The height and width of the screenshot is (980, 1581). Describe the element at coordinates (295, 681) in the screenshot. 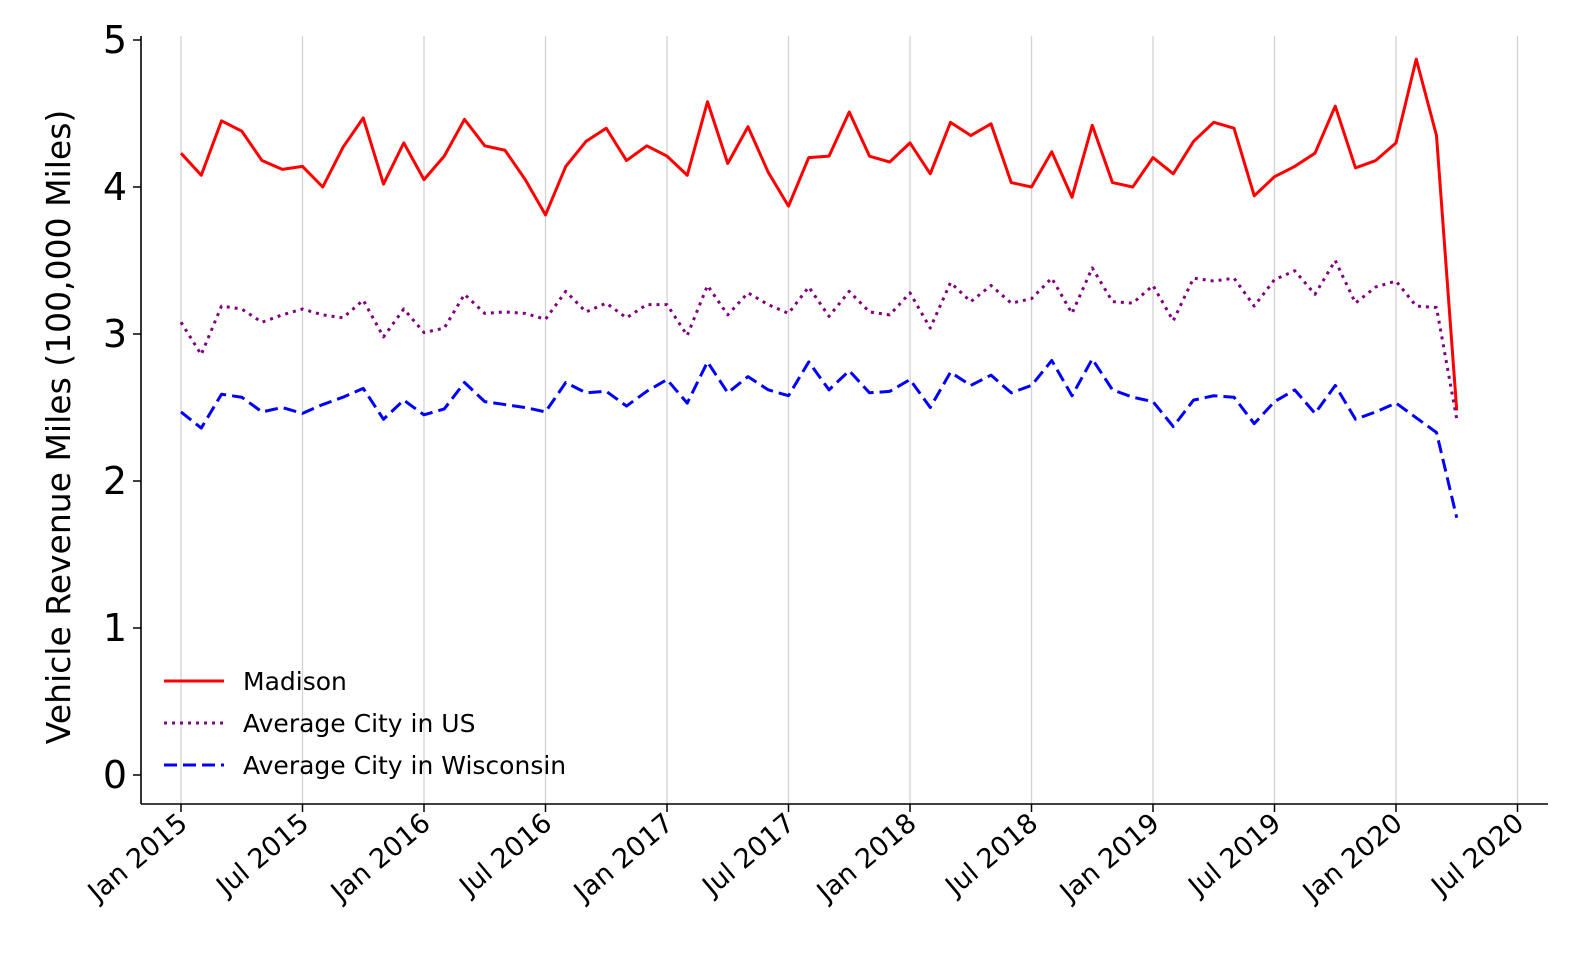

I see `legend-label: Madison` at that location.